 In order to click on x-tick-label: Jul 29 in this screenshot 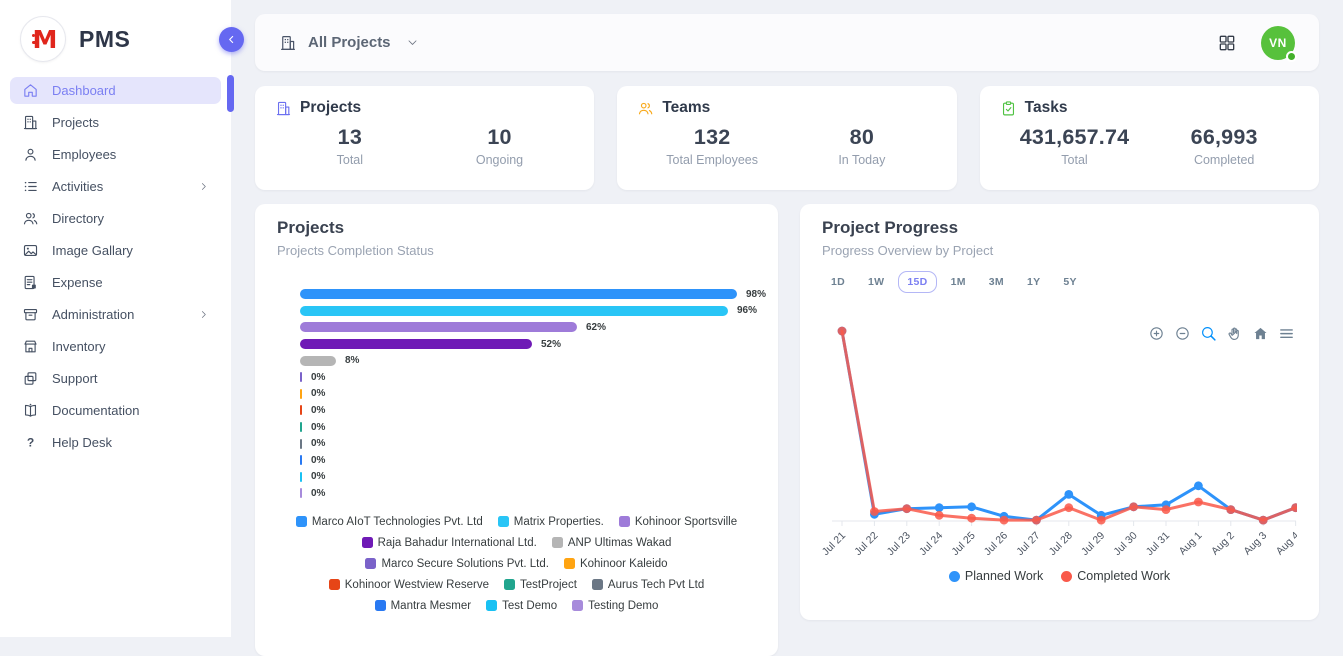, I will do `click(1093, 544)`.